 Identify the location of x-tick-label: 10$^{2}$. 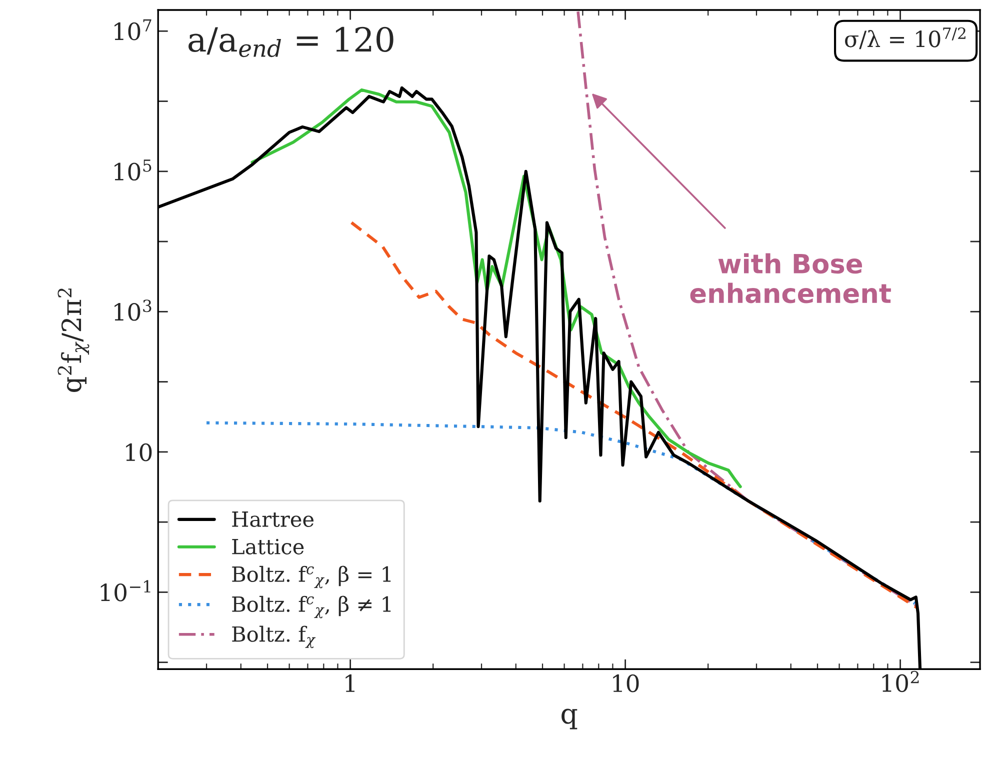
(900, 681).